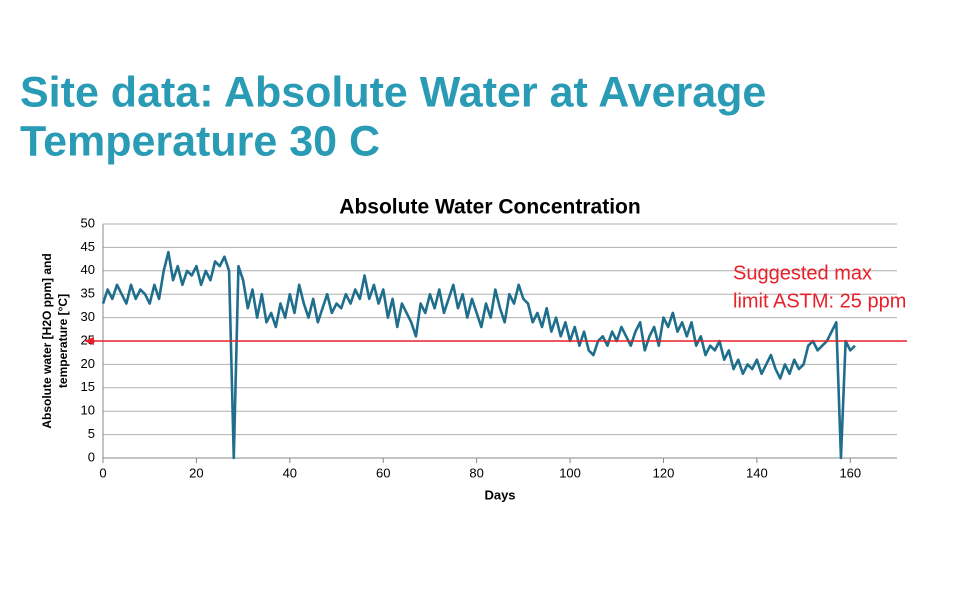 The height and width of the screenshot is (596, 967). What do you see at coordinates (88, 269) in the screenshot?
I see `y-tick-label: 40` at bounding box center [88, 269].